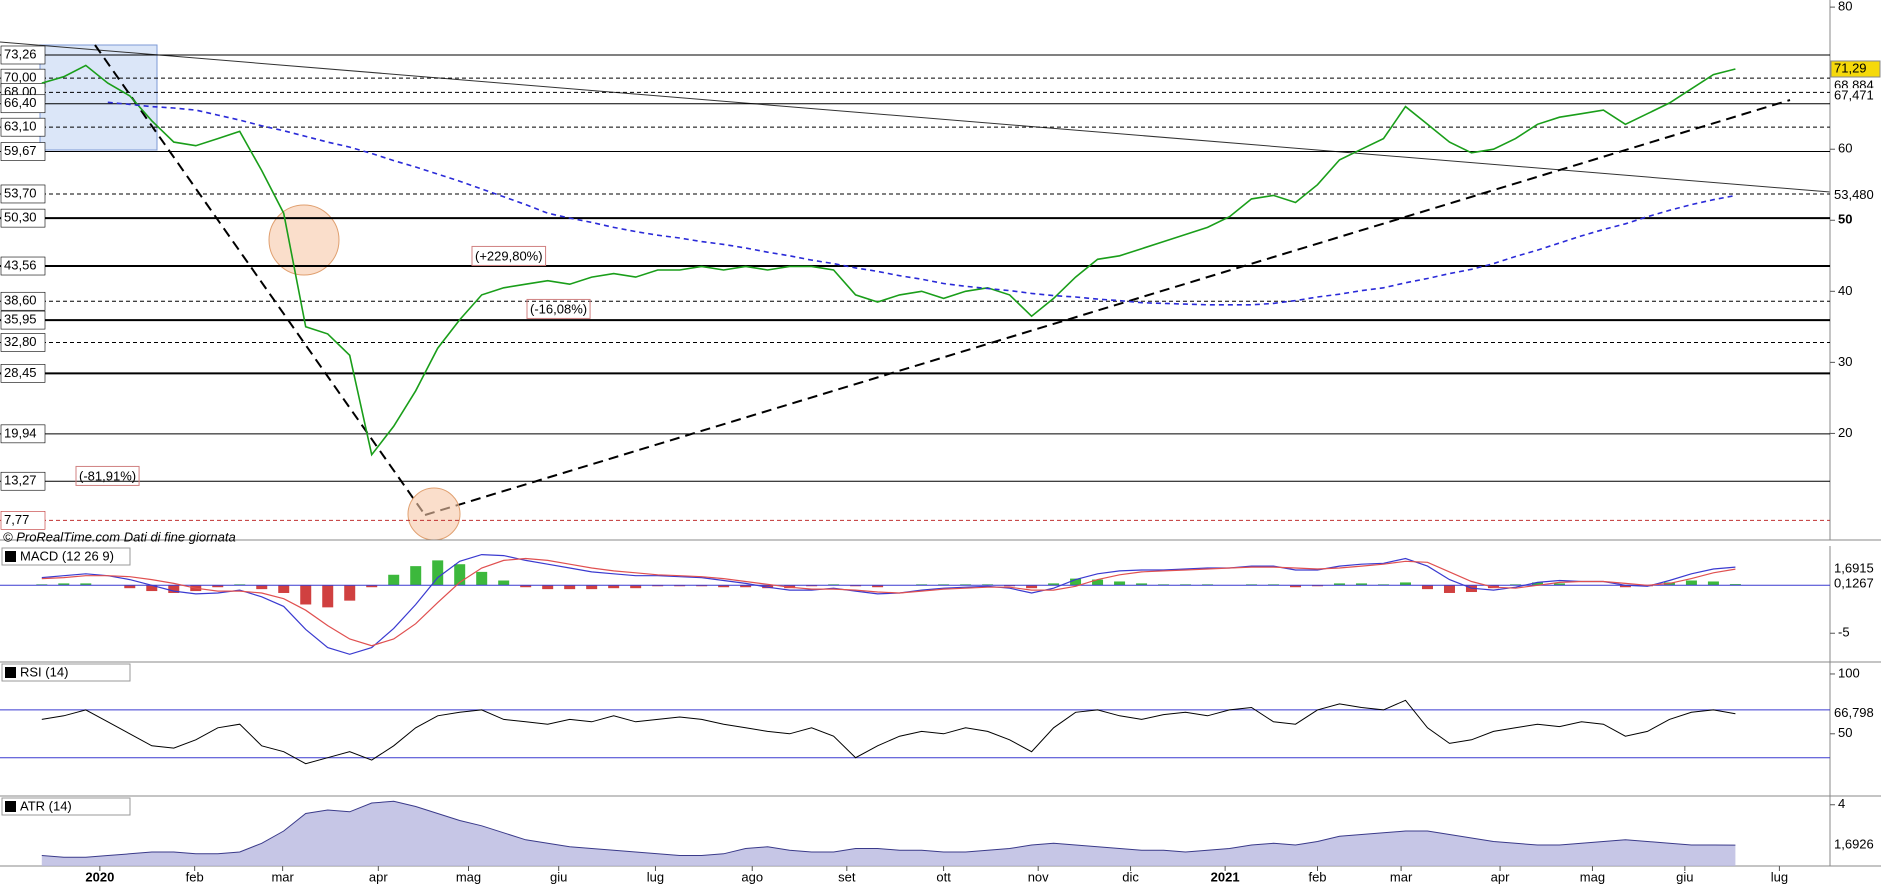  Describe the element at coordinates (1850, 67) in the screenshot. I see `value-marker-label: 71,29` at that location.